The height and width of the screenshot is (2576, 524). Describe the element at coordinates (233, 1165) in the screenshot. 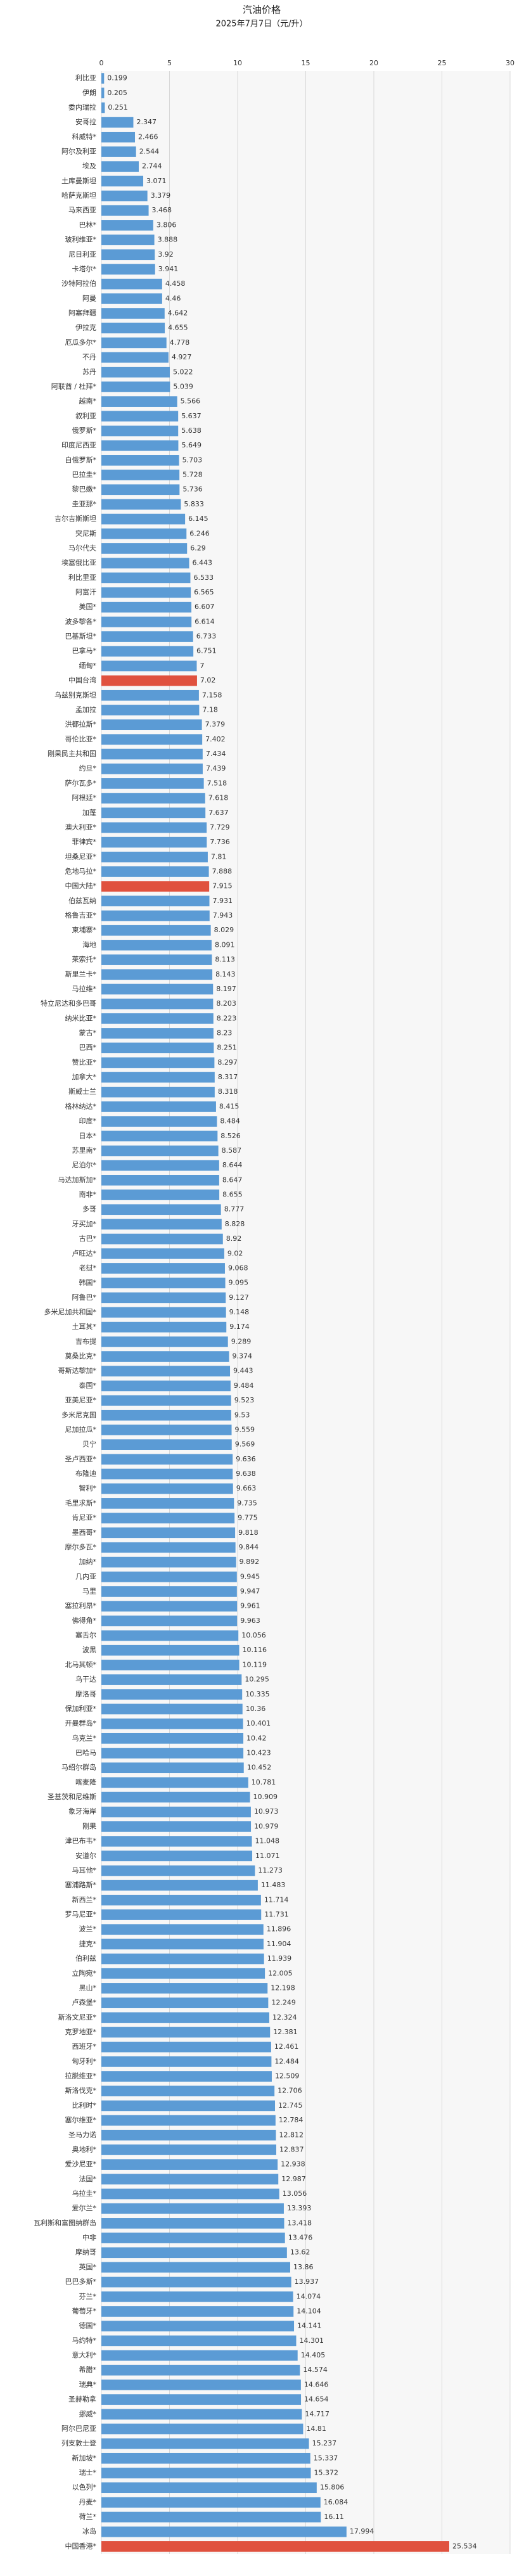

I see `value-label: 8.644` at that location.